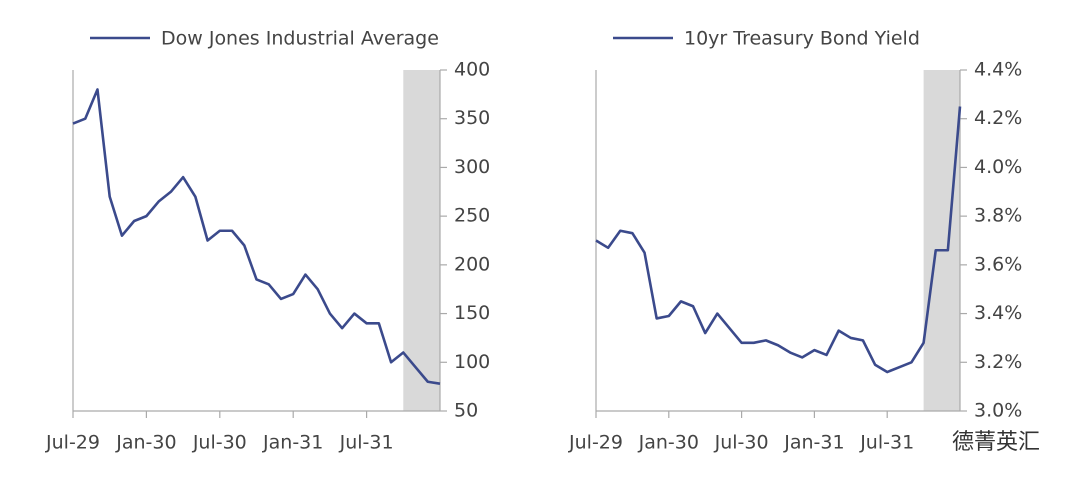  I want to click on y-tick-label: 200, so click(472, 264).